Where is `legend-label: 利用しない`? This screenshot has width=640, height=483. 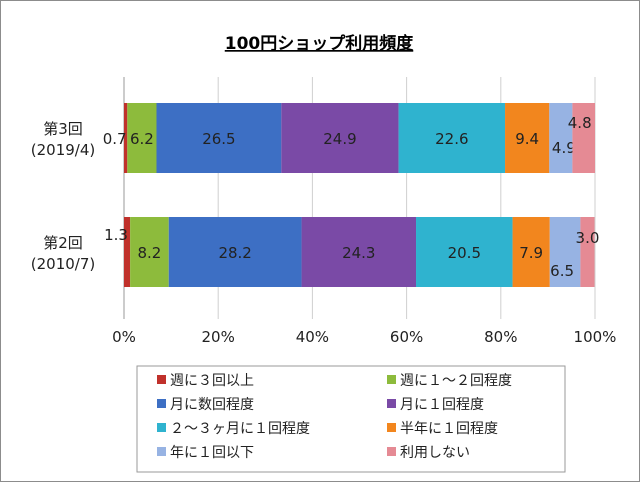
legend-label: 利用しない is located at coordinates (435, 453).